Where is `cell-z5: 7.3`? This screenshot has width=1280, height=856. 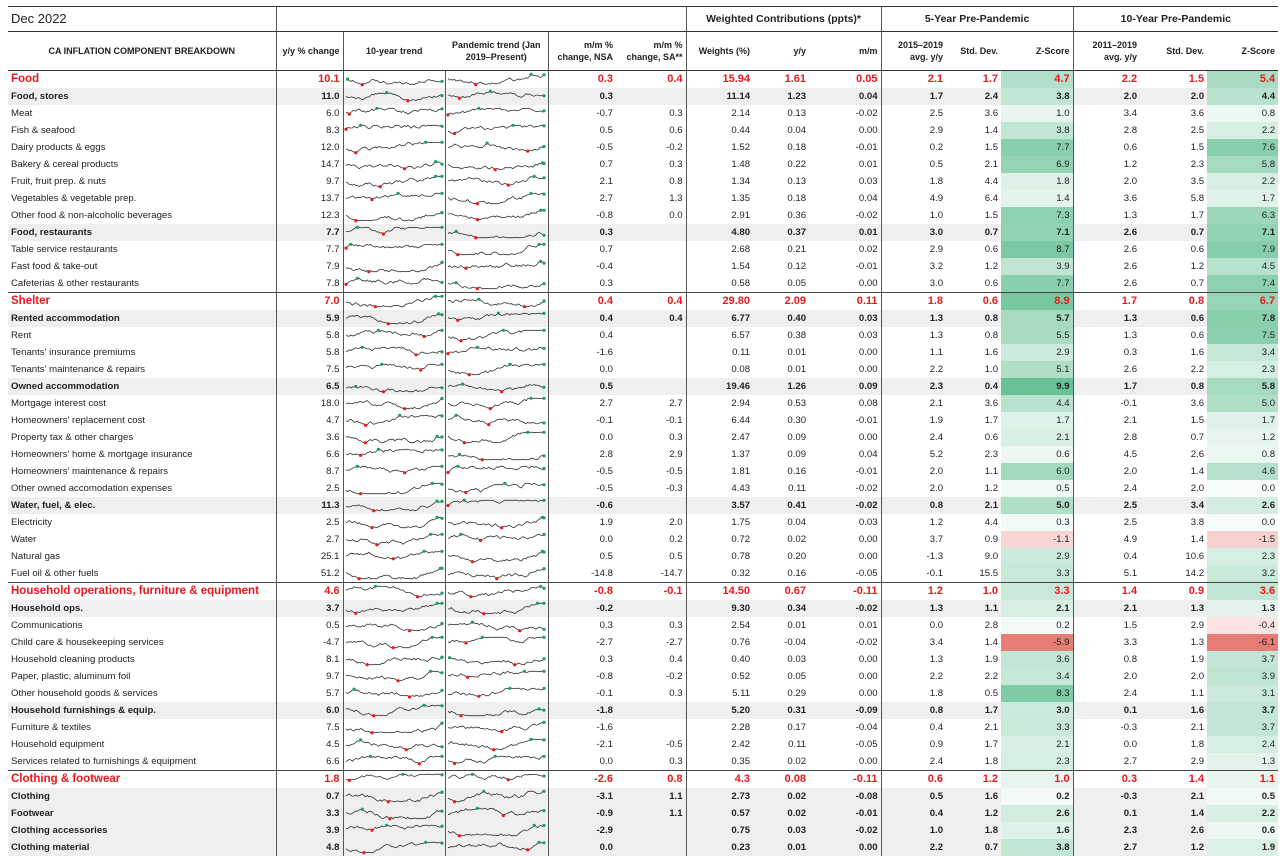
cell-z5: 7.3 is located at coordinates (1037, 215).